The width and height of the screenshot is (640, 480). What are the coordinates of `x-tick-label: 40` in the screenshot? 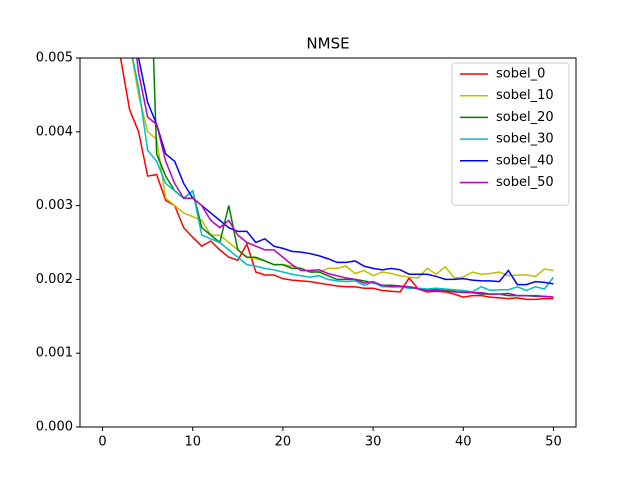 It's located at (463, 442).